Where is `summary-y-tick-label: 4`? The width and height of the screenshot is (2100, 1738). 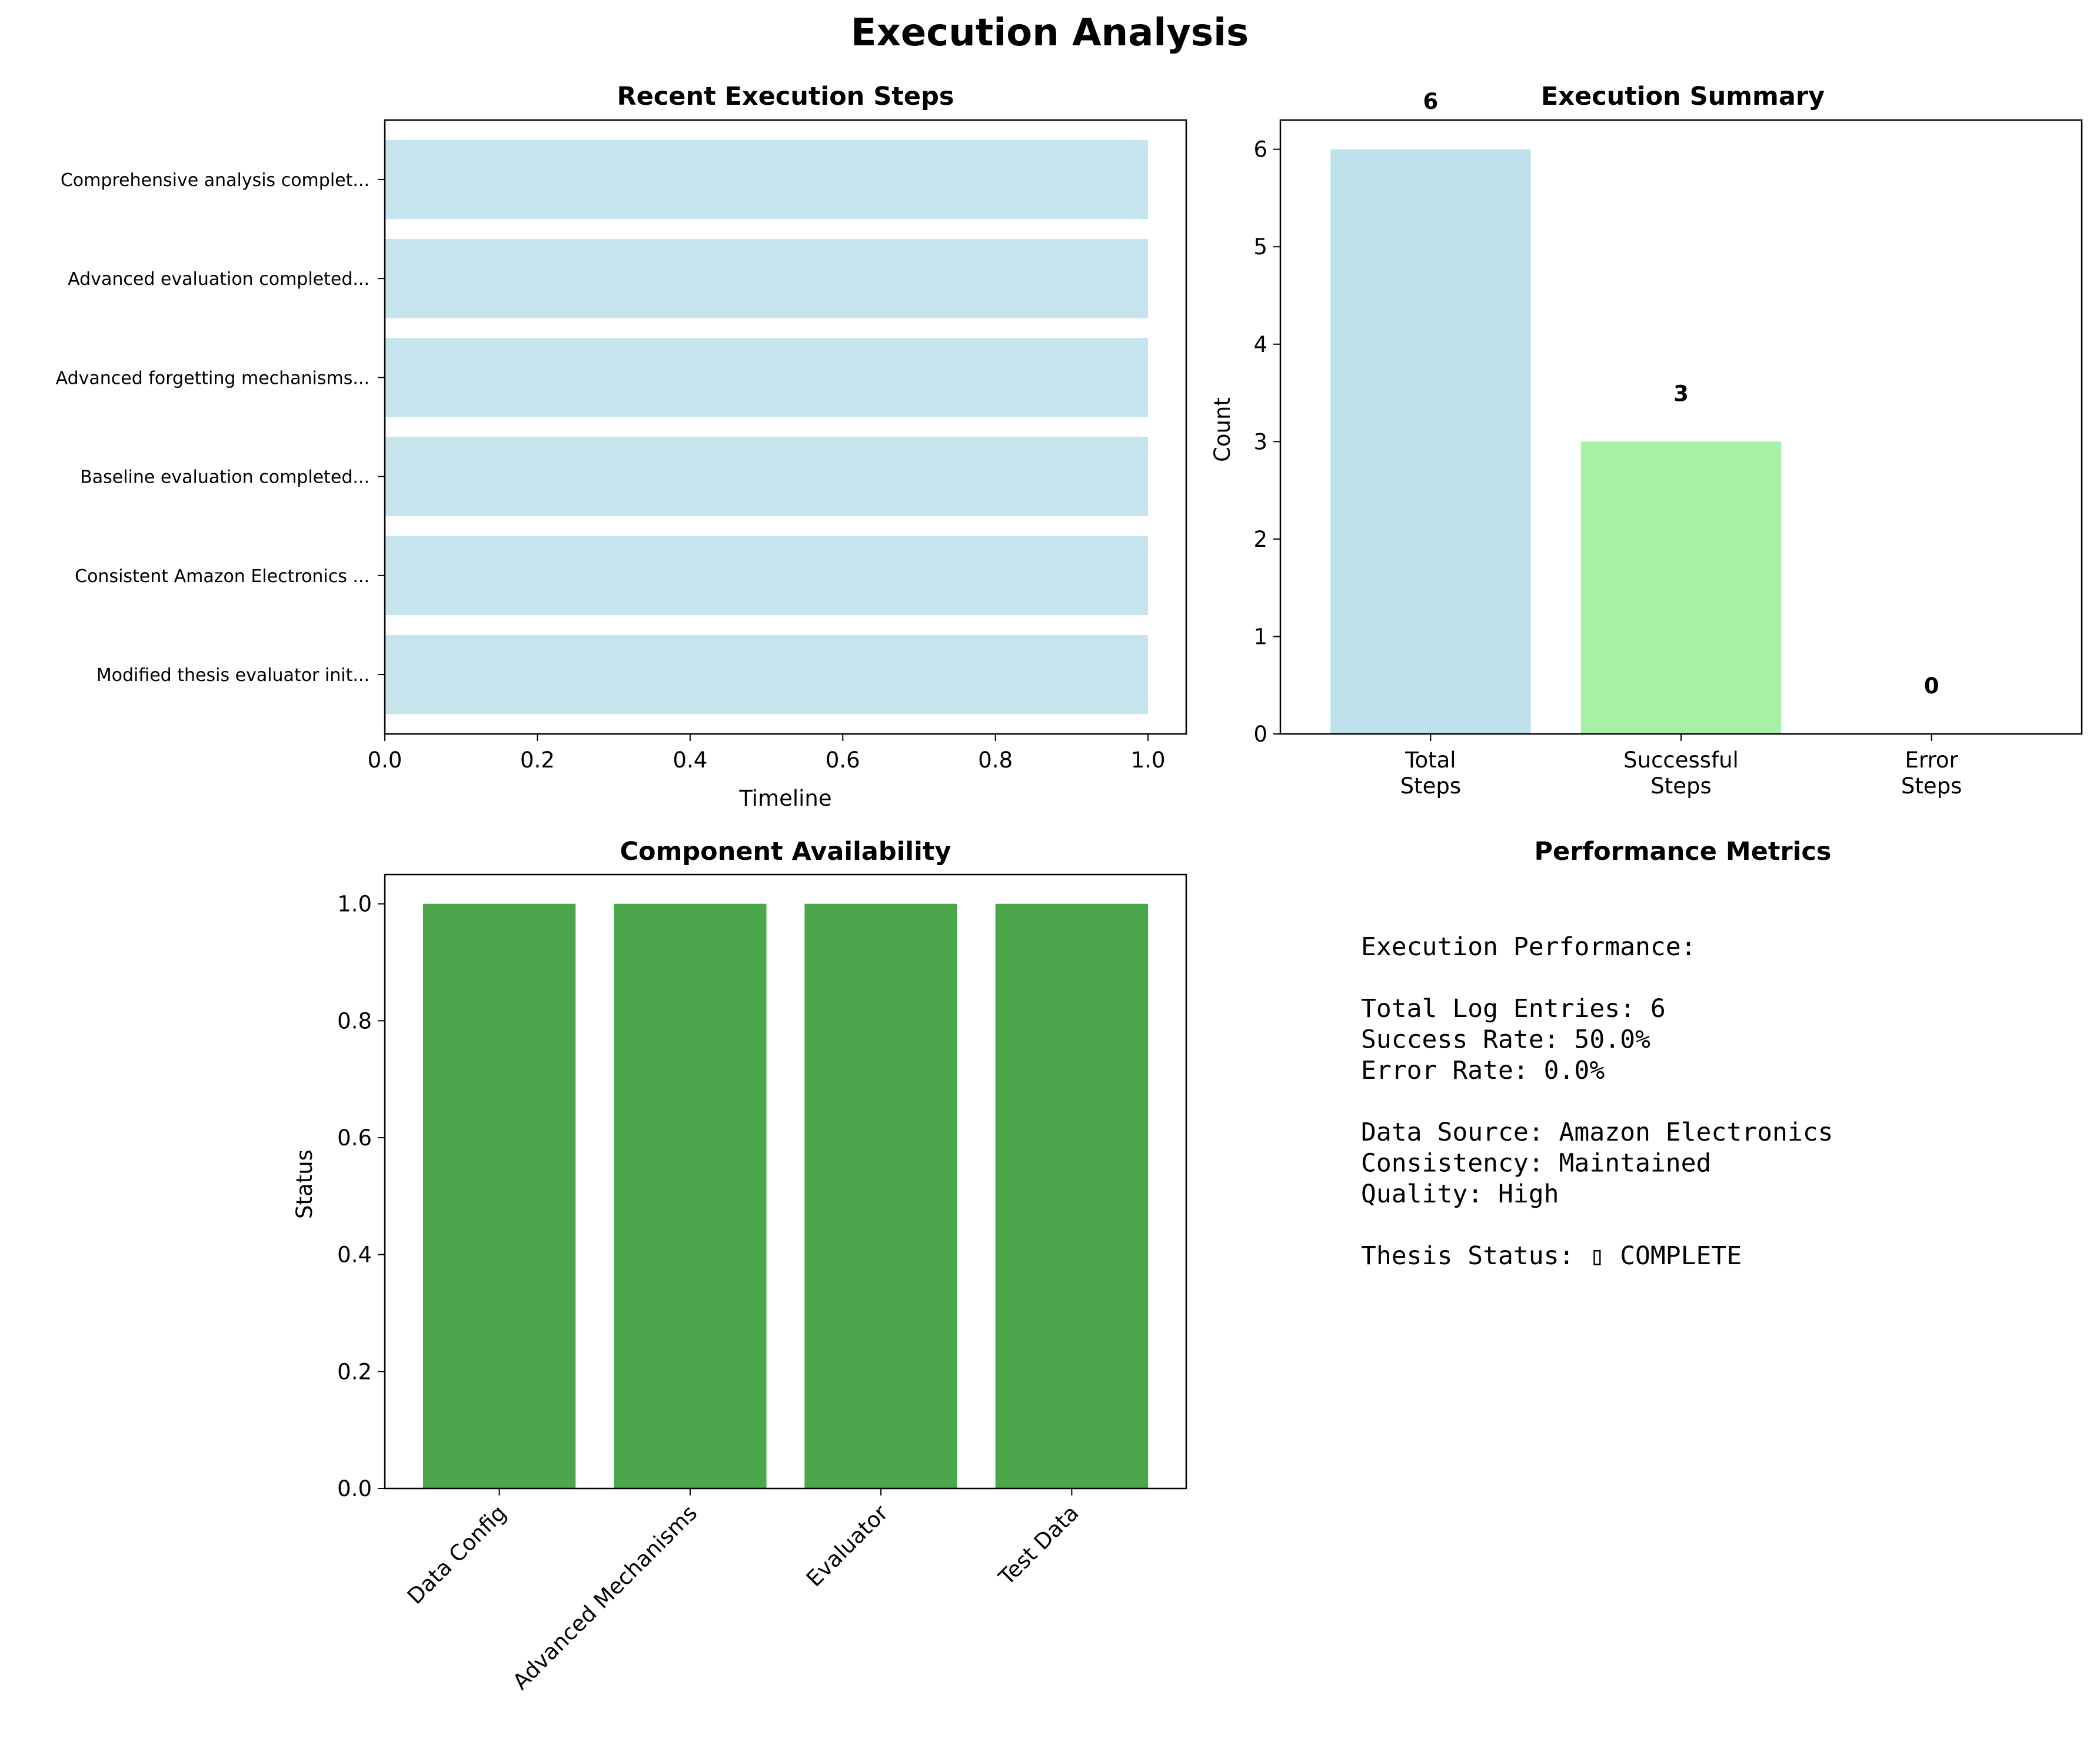
summary-y-tick-label: 4 is located at coordinates (1260, 344).